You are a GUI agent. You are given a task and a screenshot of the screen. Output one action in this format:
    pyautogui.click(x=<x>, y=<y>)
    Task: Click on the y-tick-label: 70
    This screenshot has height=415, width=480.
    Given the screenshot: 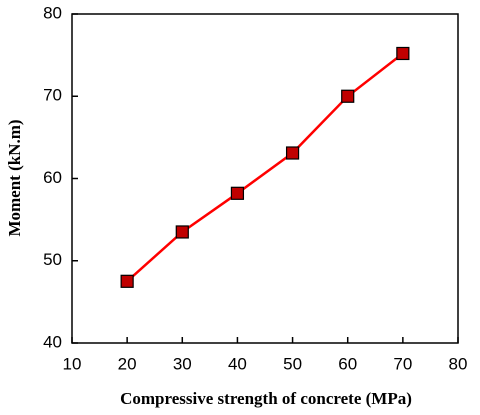 What is the action you would take?
    pyautogui.click(x=52, y=95)
    